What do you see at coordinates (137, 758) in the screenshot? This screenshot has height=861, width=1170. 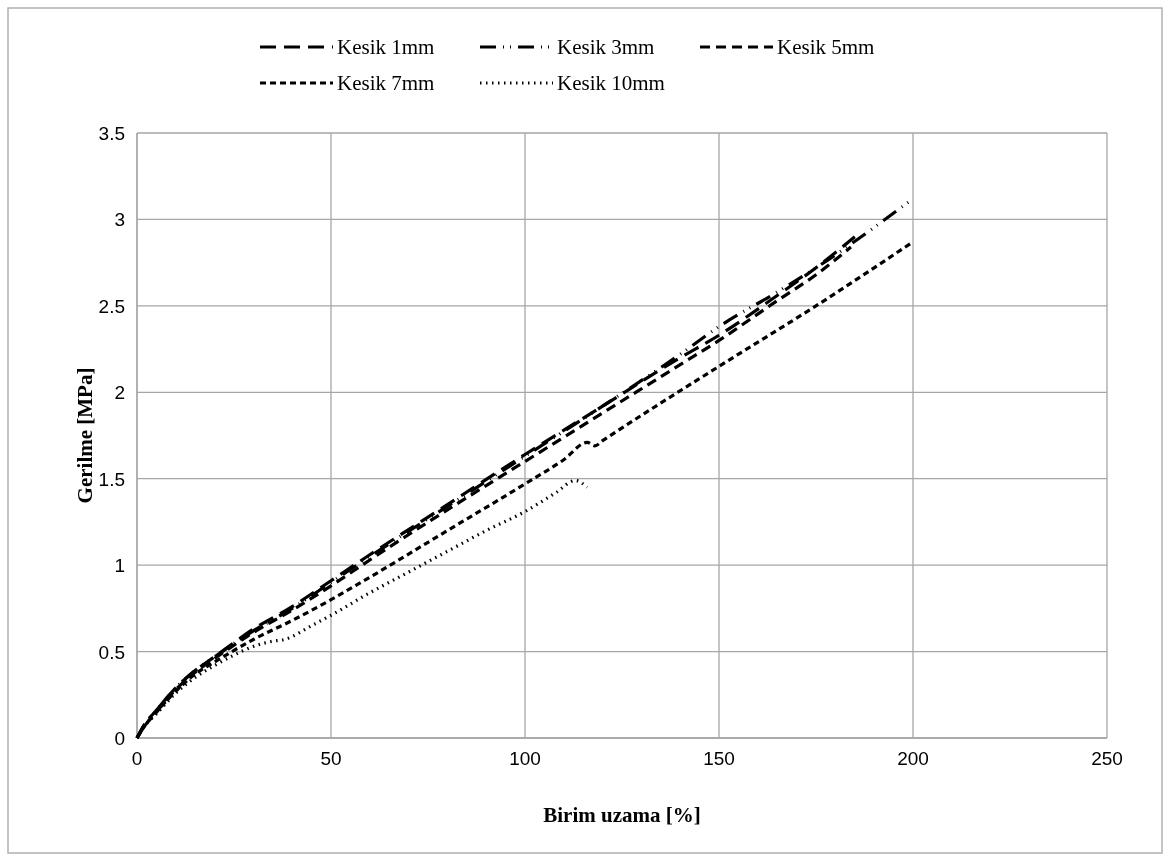 I see `x-tick-label: 0` at bounding box center [137, 758].